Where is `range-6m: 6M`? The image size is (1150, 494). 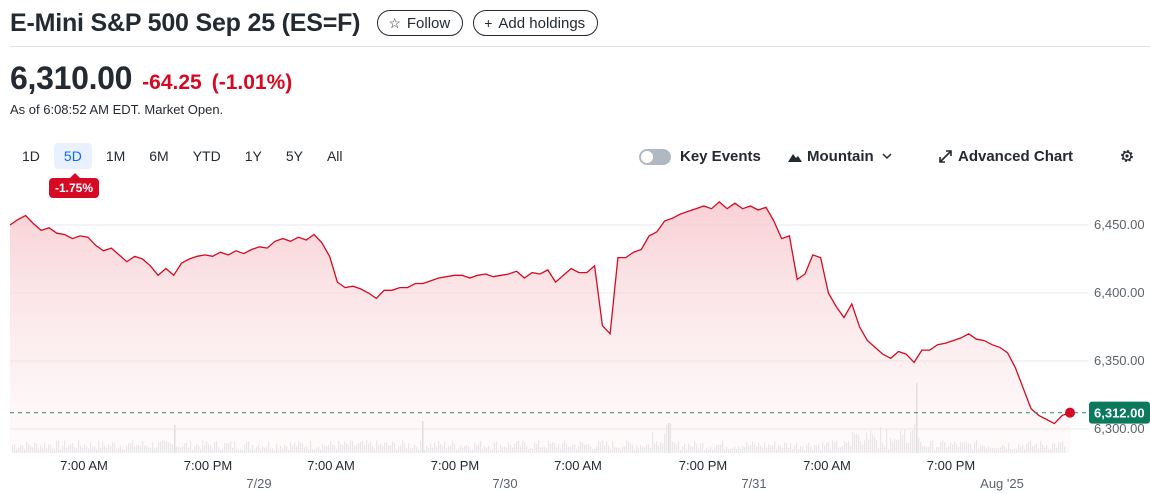
range-6m: 6M is located at coordinates (159, 156).